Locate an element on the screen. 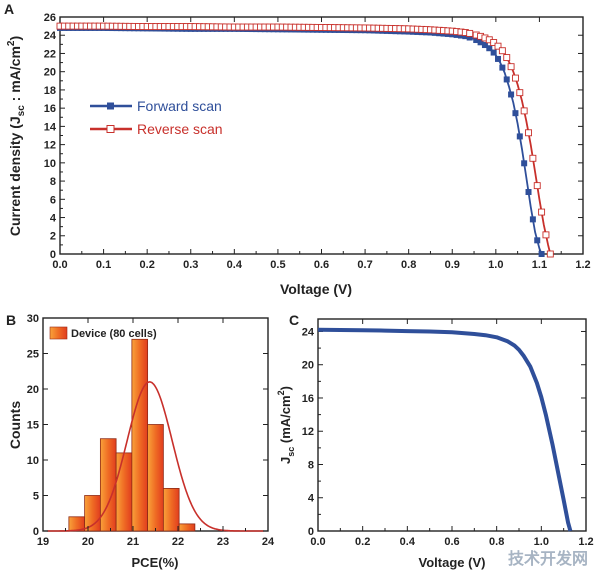 Image resolution: width=596 pixels, height=574 pixels. y-tick-label: 5 is located at coordinates (36, 496).